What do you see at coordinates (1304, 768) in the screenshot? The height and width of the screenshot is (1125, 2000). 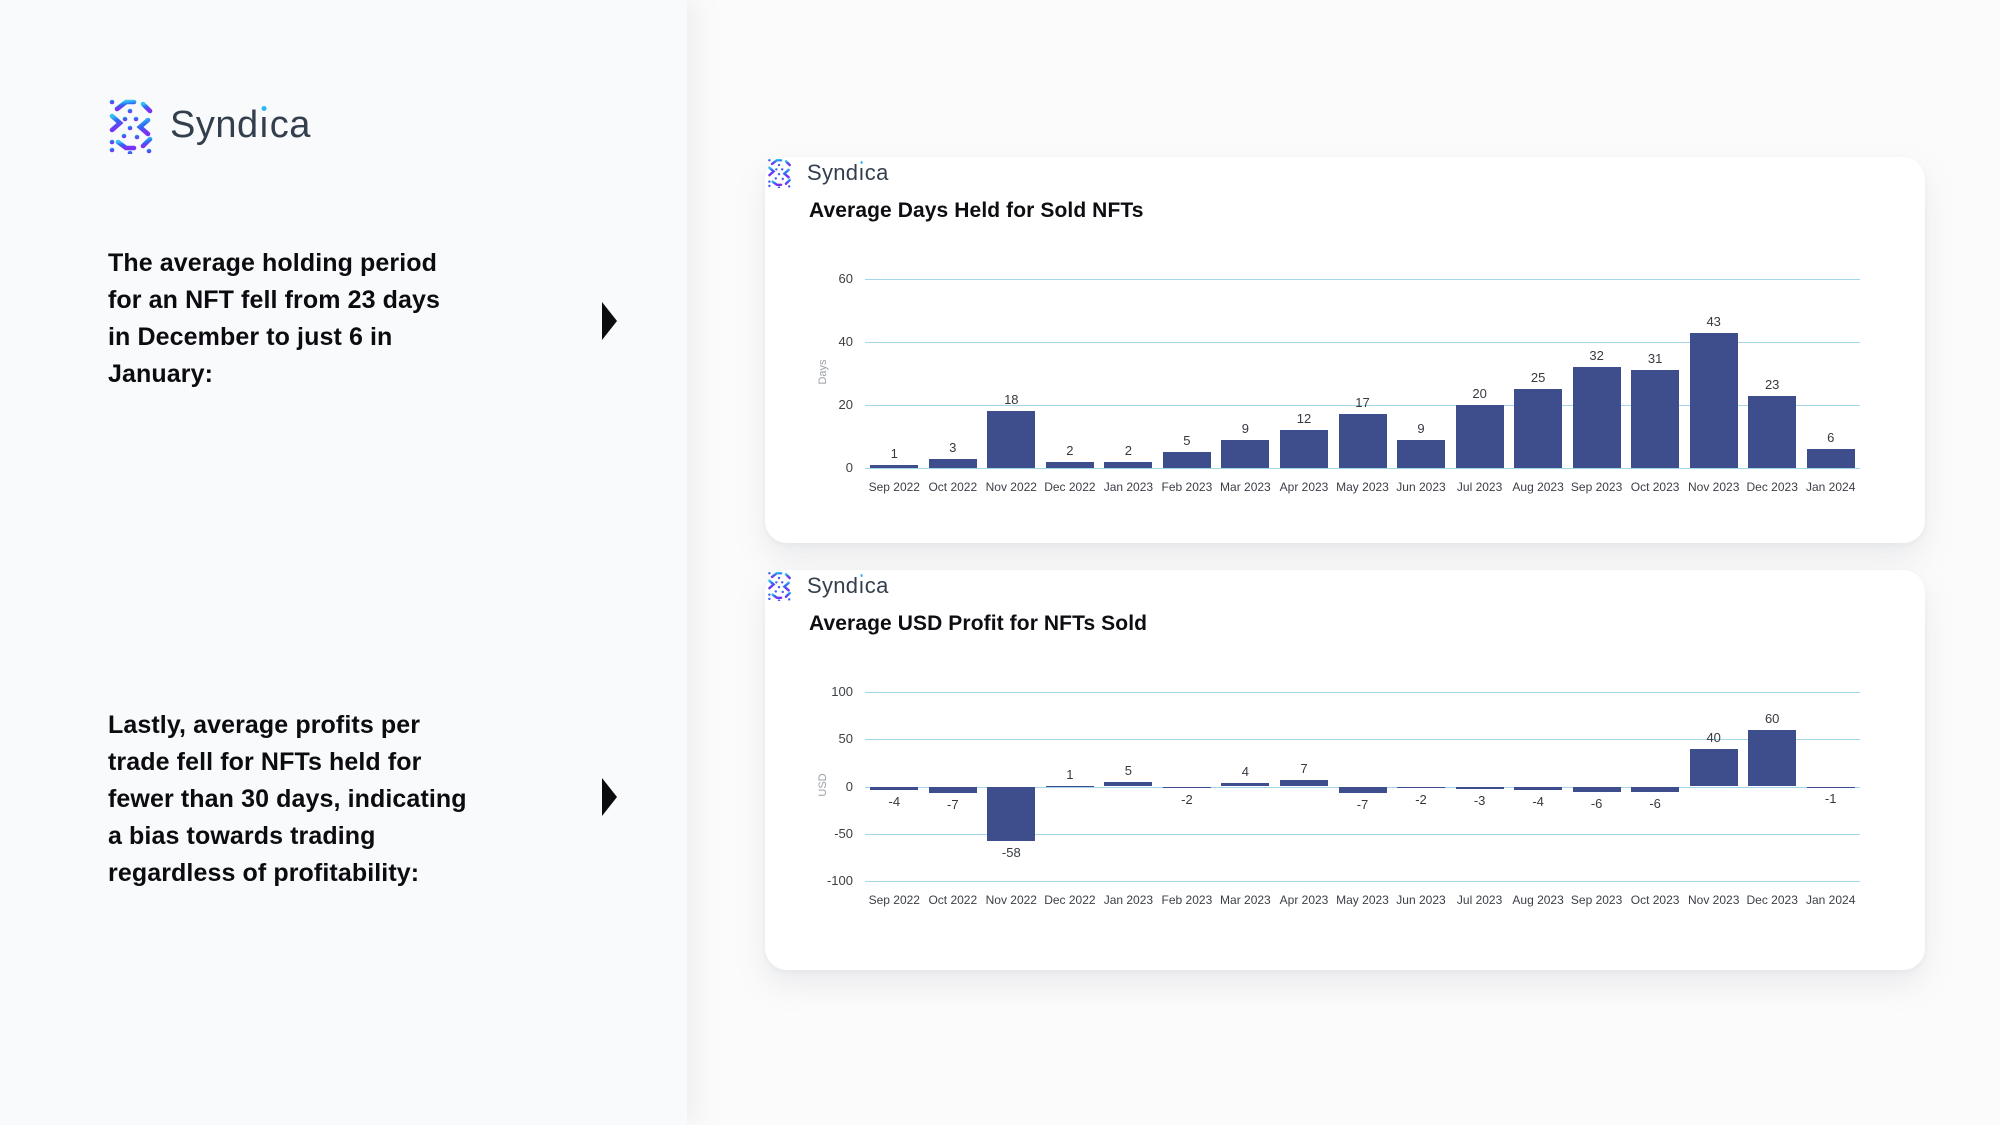 I see `bar-value-label: 7` at bounding box center [1304, 768].